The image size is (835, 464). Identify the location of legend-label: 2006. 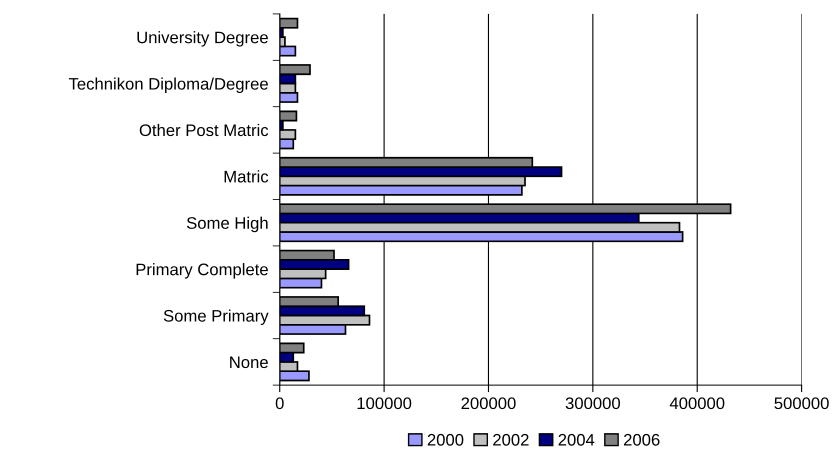
(642, 440).